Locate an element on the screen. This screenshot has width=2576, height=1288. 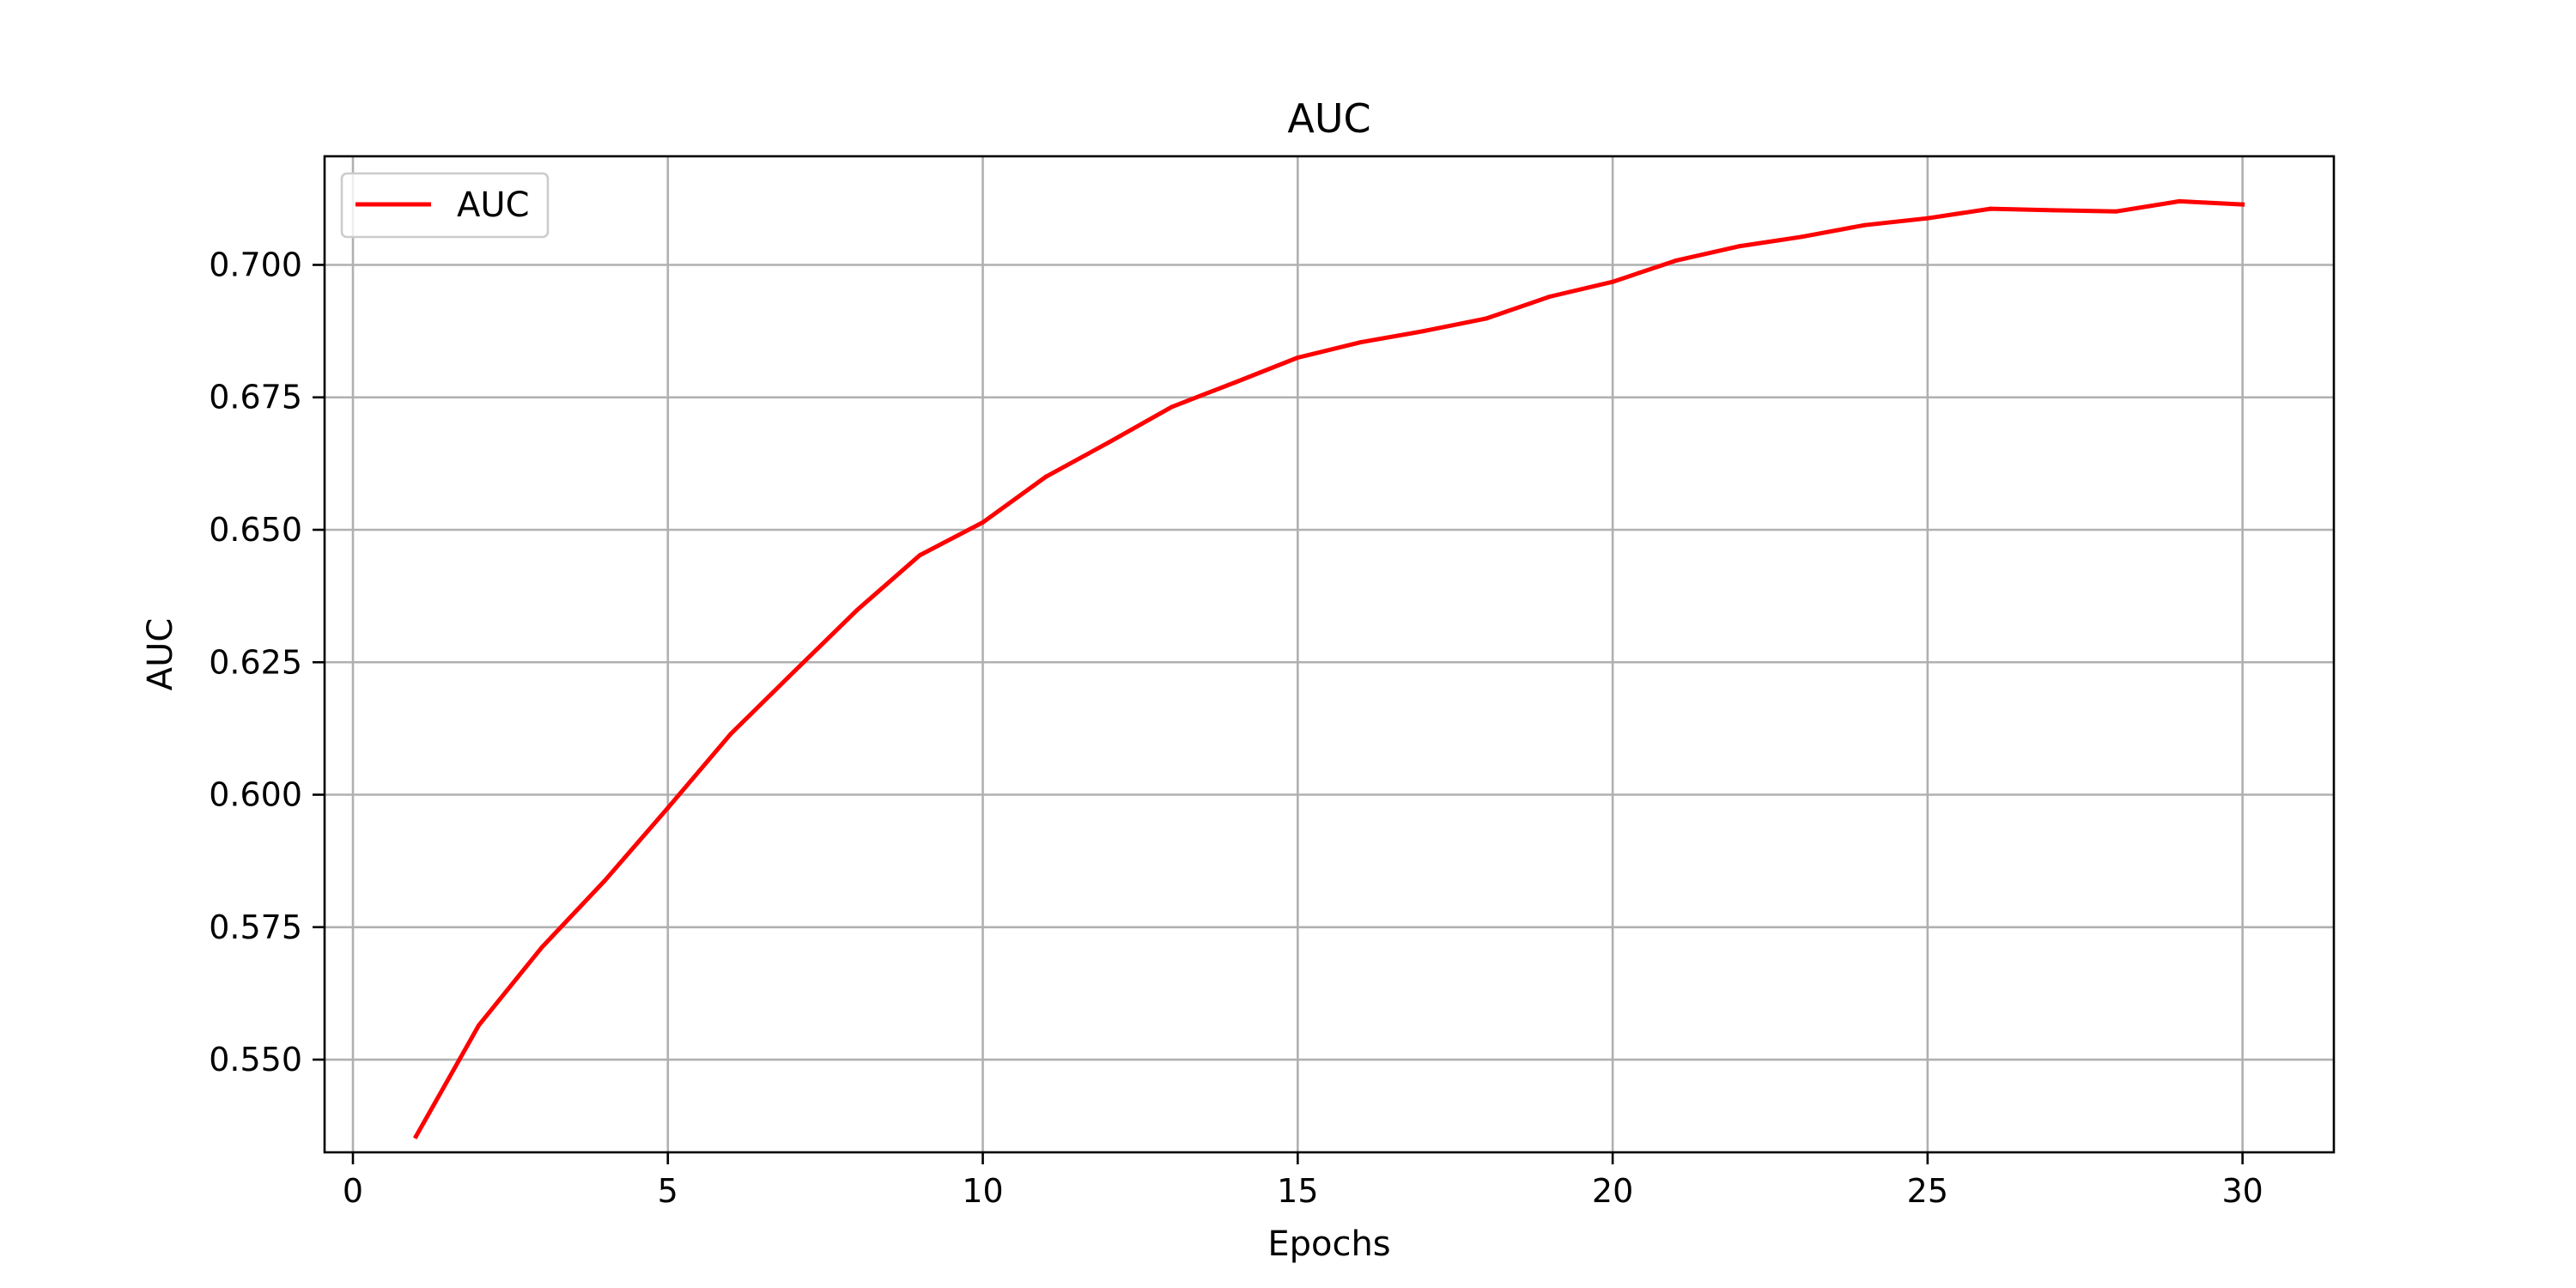
legend-box is located at coordinates (445, 206).